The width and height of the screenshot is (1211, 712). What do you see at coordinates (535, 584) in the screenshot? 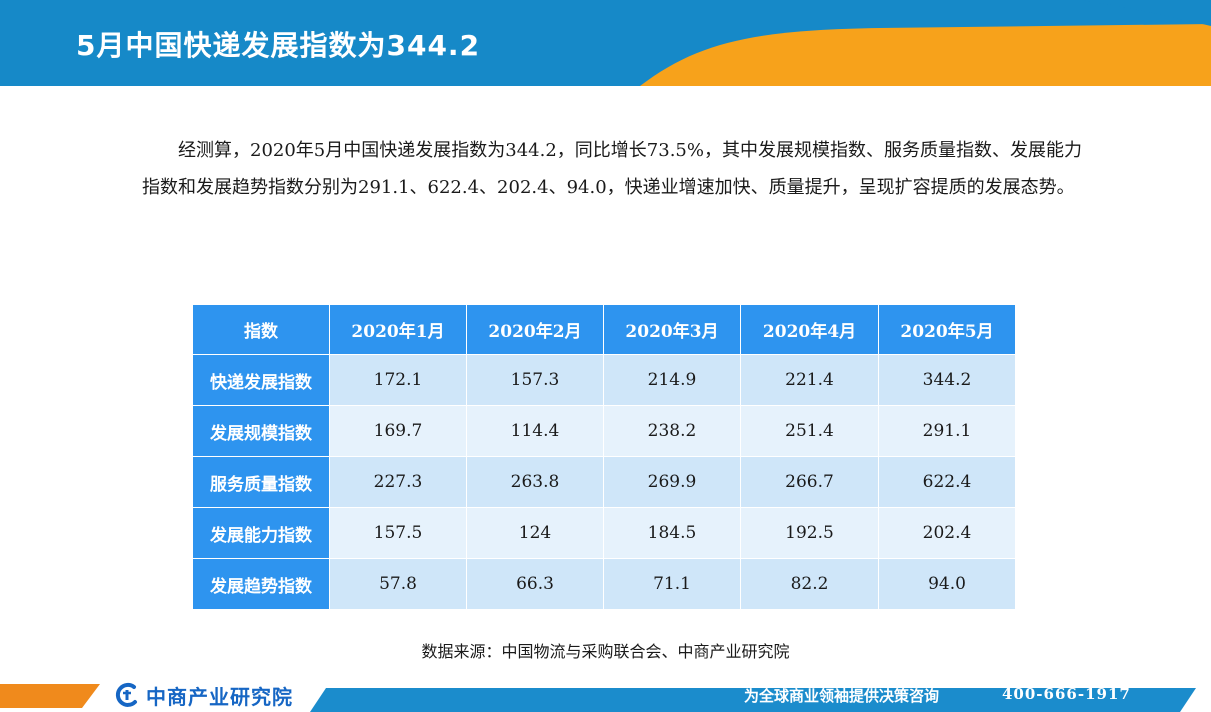
I see `table-cell: 66.3` at bounding box center [535, 584].